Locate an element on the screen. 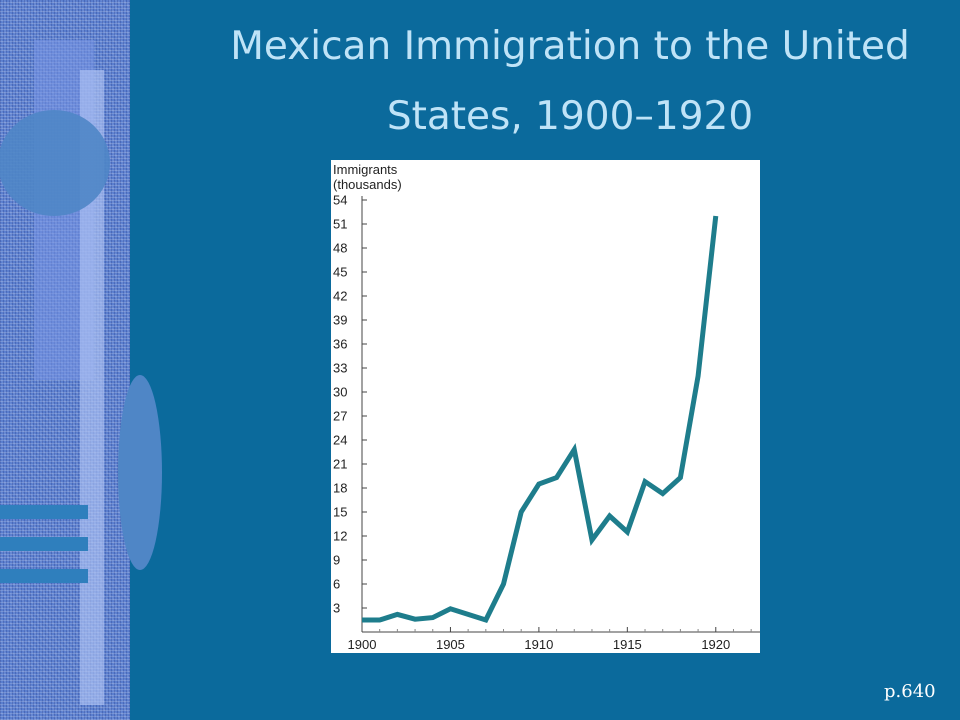 The image size is (960, 720). y-tick-label: 3 is located at coordinates (336, 608).